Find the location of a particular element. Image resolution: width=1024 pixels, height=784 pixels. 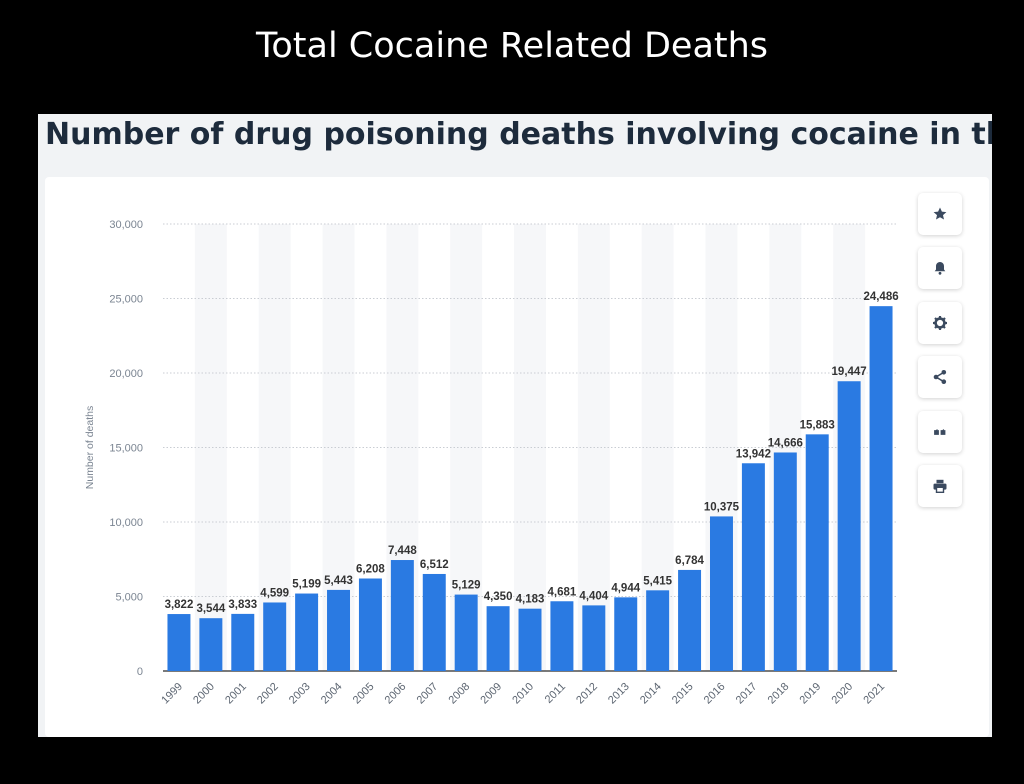

share-button is located at coordinates (940, 377).